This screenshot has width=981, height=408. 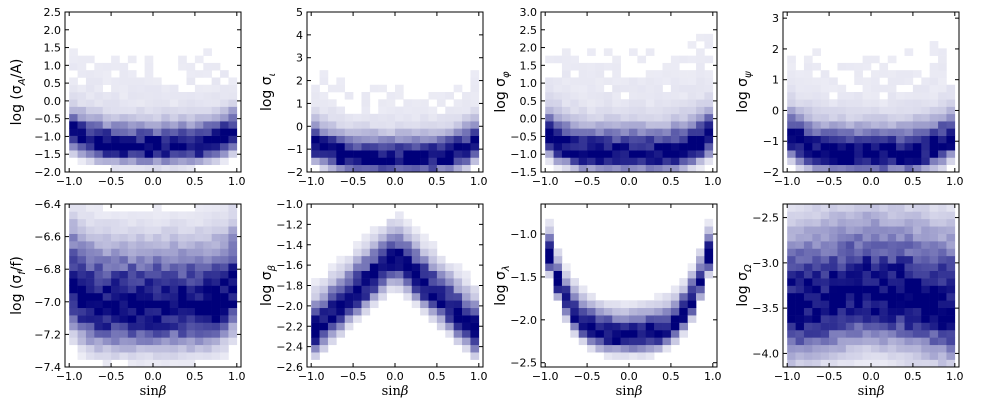 I want to click on y-tick-label: 2.0, so click(x=529, y=48).